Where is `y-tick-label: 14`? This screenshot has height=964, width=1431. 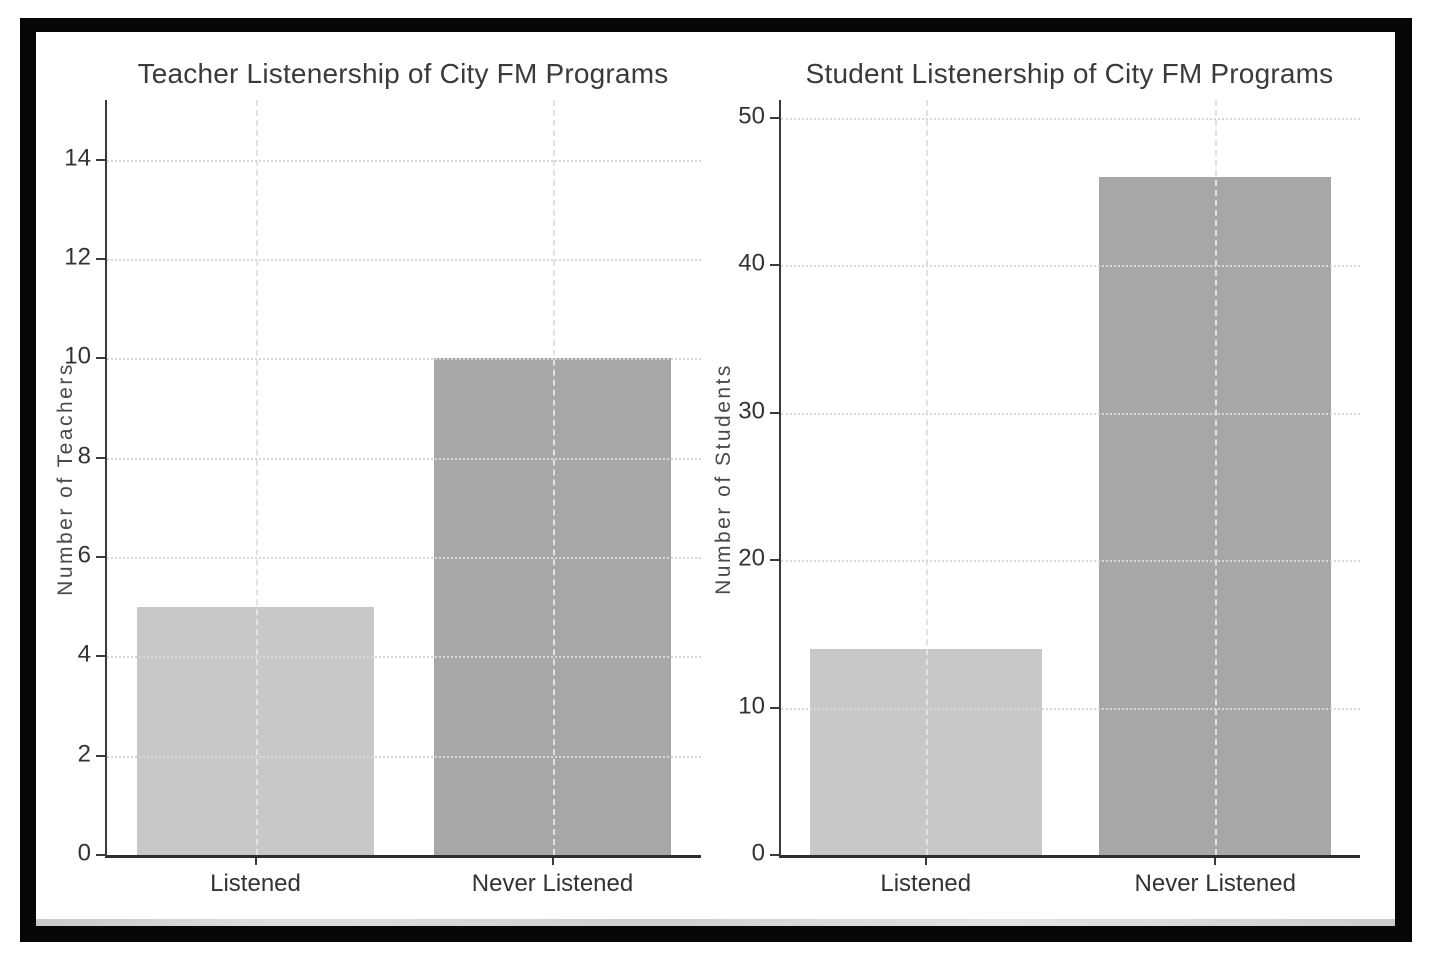 y-tick-label: 14 is located at coordinates (77, 158).